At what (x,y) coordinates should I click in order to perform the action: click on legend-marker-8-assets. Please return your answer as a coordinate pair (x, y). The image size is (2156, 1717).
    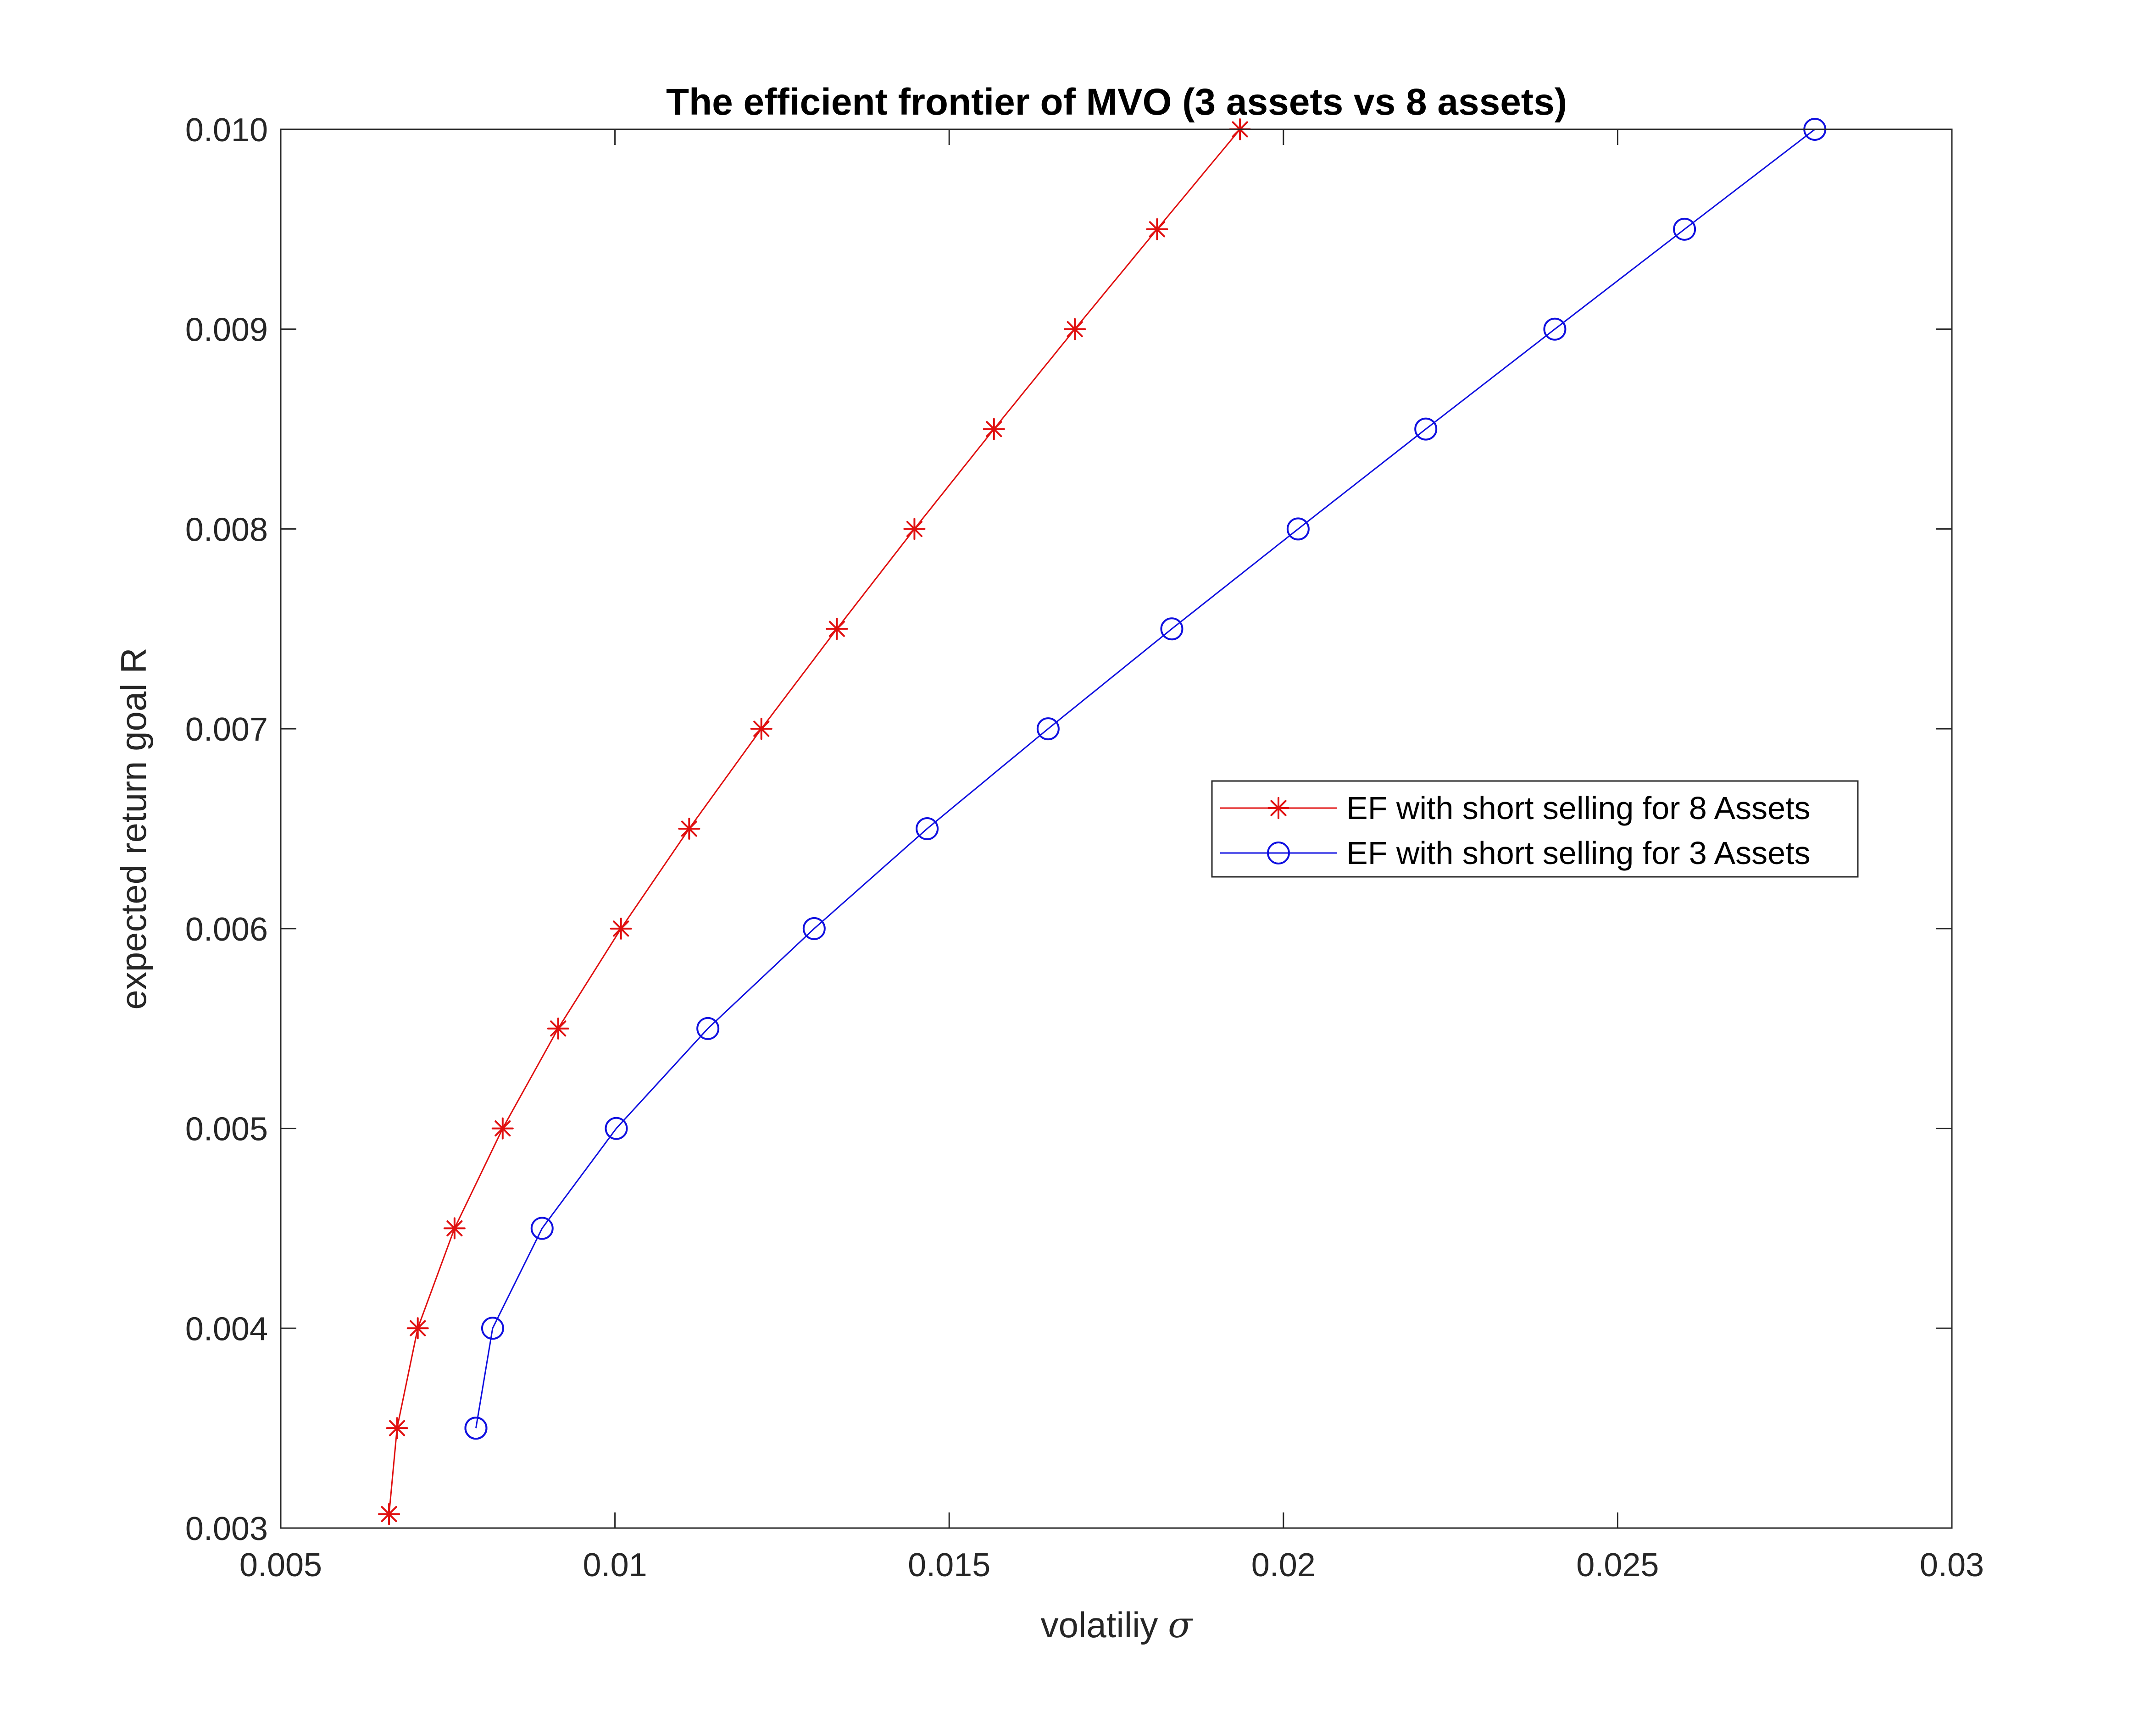
    Looking at the image, I should click on (1278, 808).